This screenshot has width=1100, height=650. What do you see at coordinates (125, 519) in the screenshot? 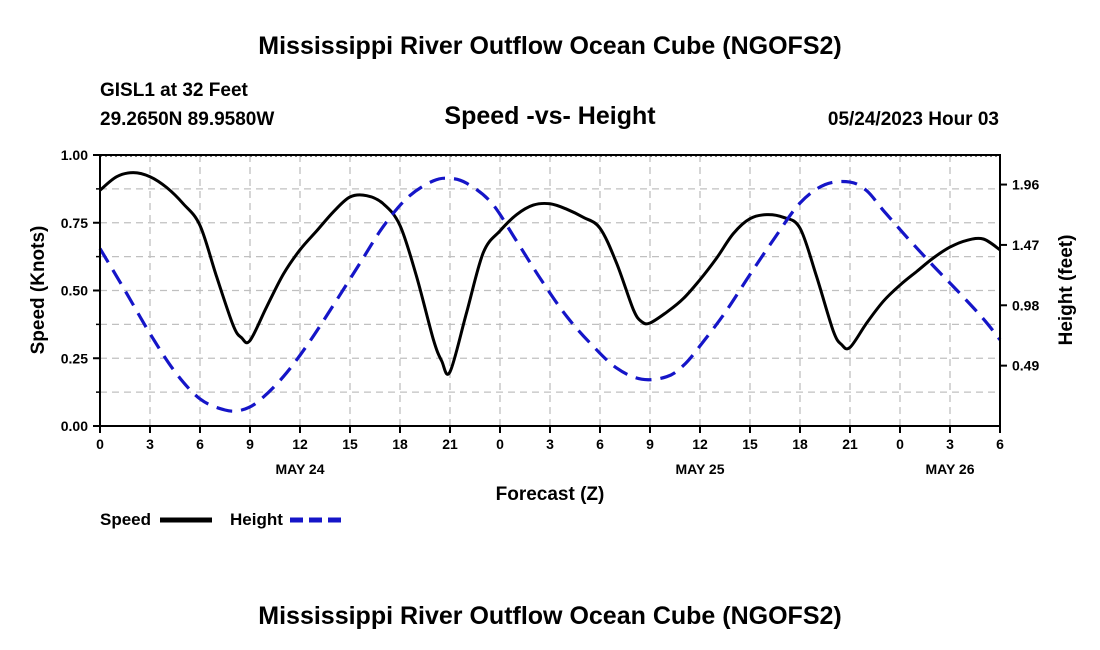
I see `legend-speed-label: Speed` at bounding box center [125, 519].